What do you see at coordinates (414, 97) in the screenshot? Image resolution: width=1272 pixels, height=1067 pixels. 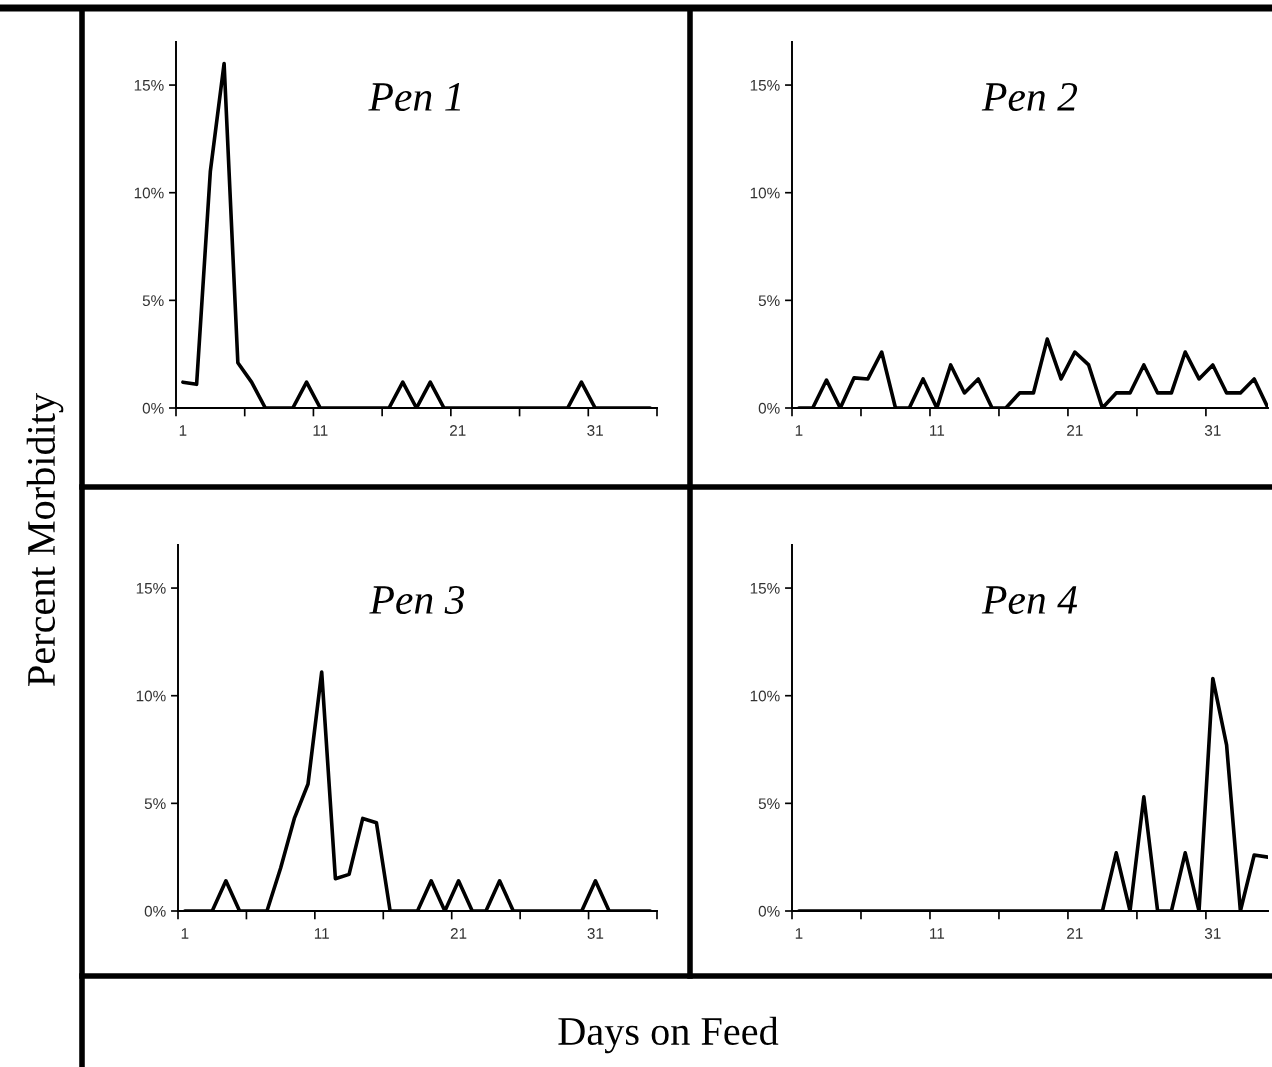 I see `text: Pen 1` at bounding box center [414, 97].